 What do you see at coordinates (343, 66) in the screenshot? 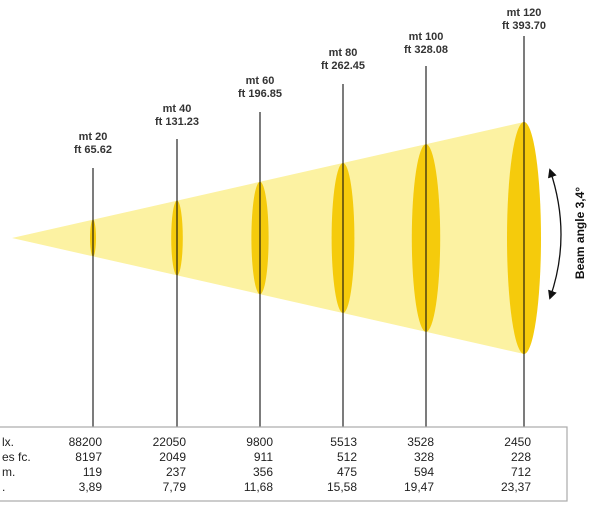
I see `distance-feet-label: ft 262.45` at bounding box center [343, 66].